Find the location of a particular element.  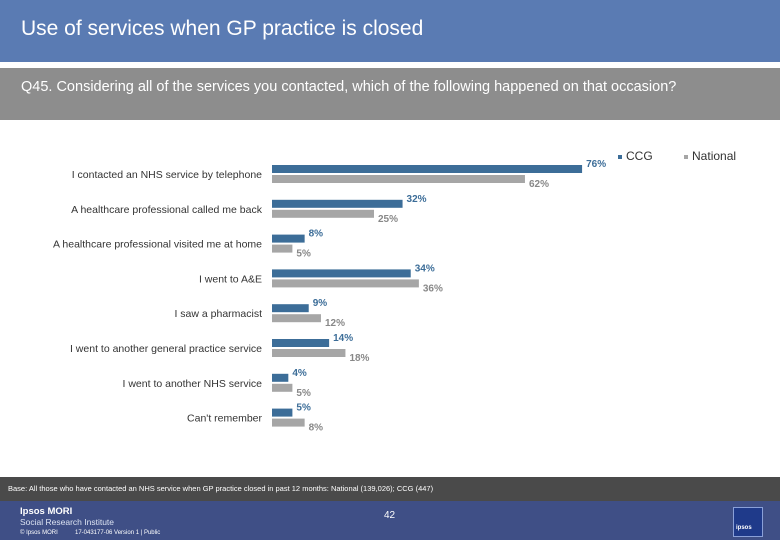

logo-line-1: Ipsos MORI is located at coordinates (46, 511).